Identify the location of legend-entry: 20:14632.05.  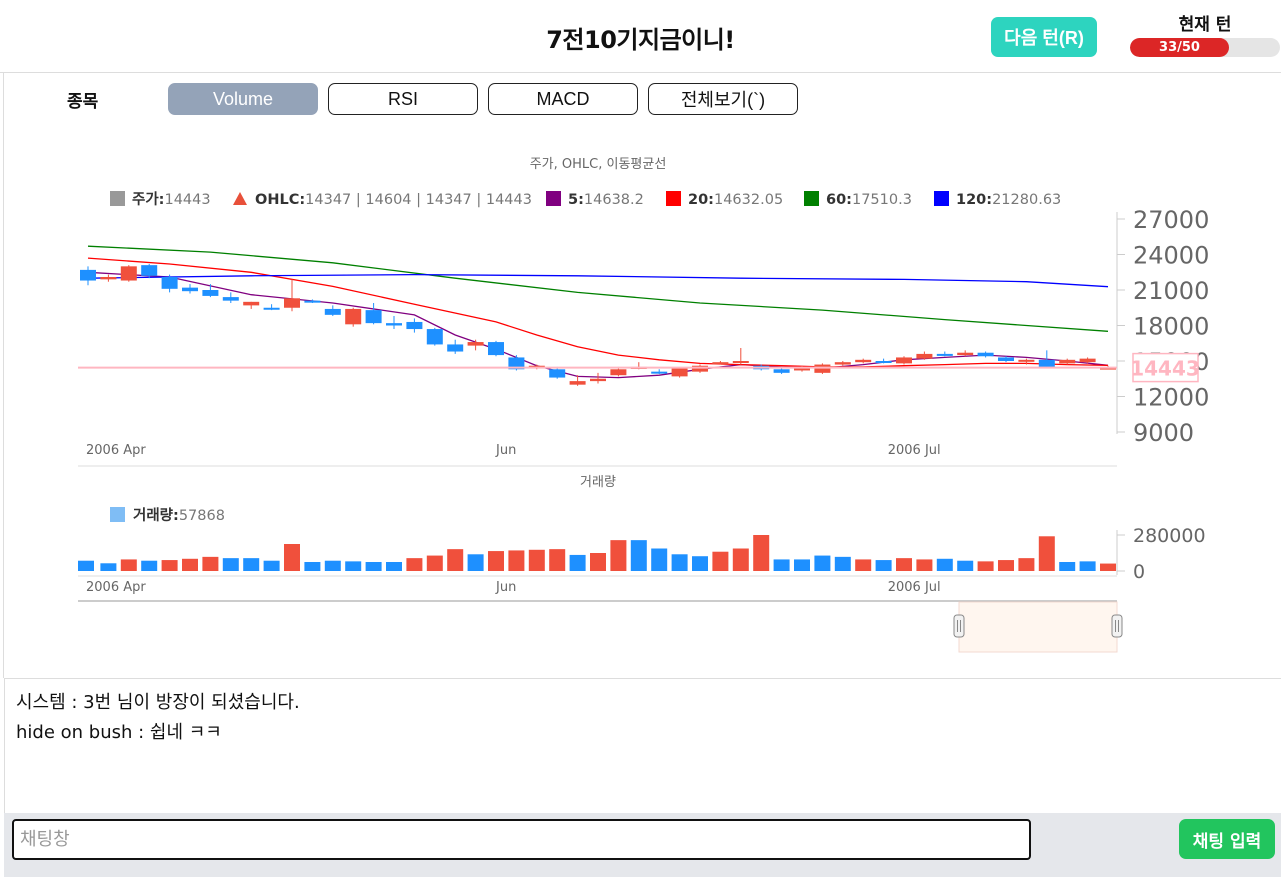
(735, 200).